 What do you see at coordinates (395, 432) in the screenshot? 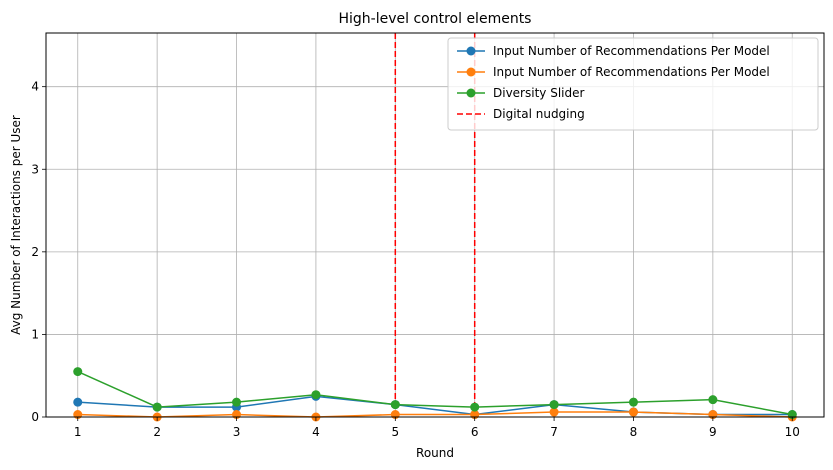
I see `x-tick-label: 5` at bounding box center [395, 432].